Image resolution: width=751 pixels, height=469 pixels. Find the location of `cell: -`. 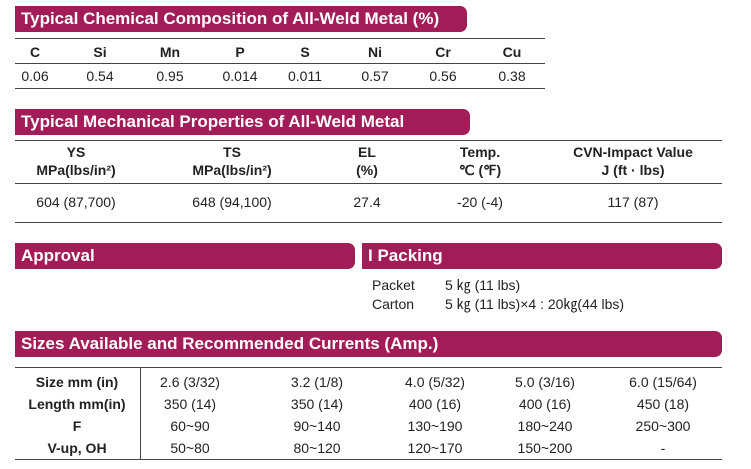

cell: - is located at coordinates (663, 448).